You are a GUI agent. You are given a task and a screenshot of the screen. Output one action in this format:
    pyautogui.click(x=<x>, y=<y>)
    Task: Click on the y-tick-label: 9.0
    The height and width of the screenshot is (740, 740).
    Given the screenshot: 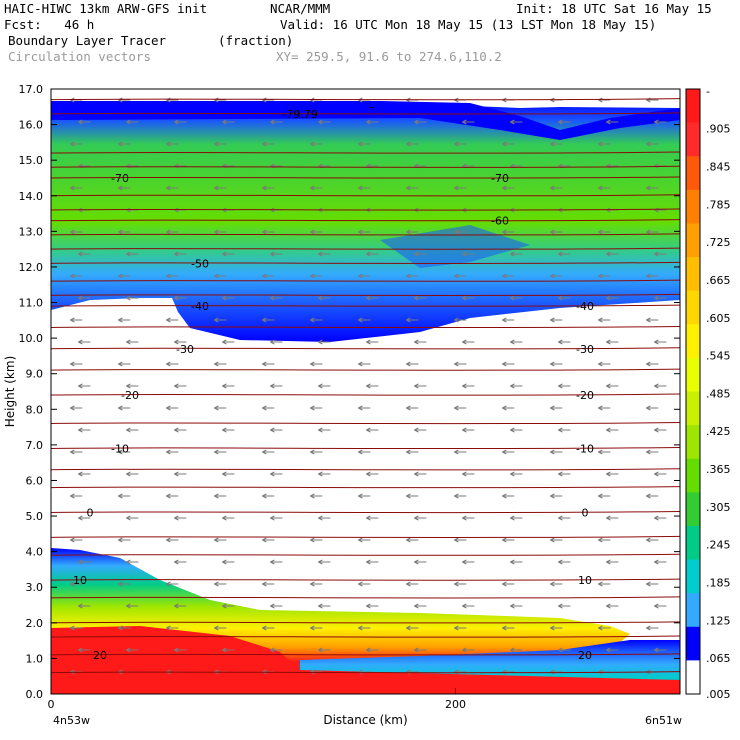 What is the action you would take?
    pyautogui.click(x=35, y=374)
    